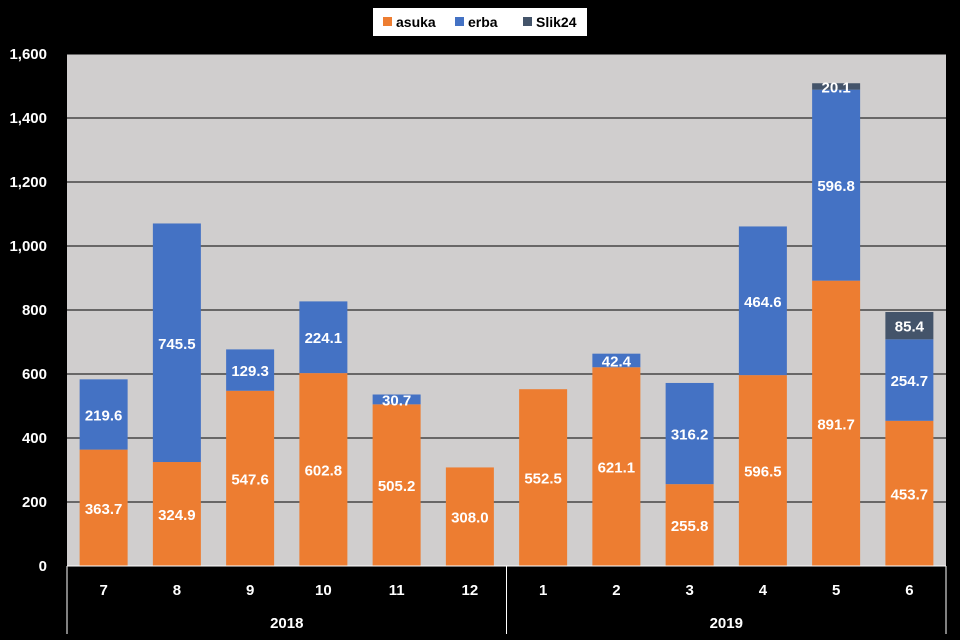 This screenshot has width=960, height=640. Describe the element at coordinates (323, 590) in the screenshot. I see `x-tick-label: 10` at that location.